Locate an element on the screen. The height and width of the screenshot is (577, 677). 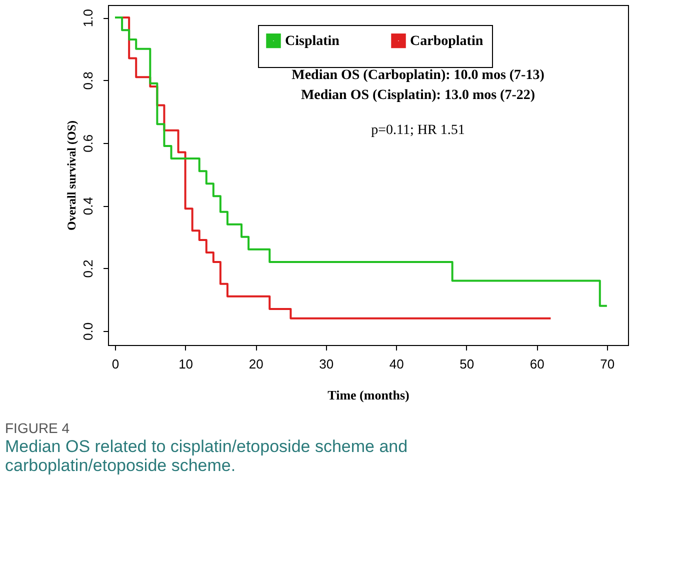
x-tick-label: 10 is located at coordinates (186, 364).